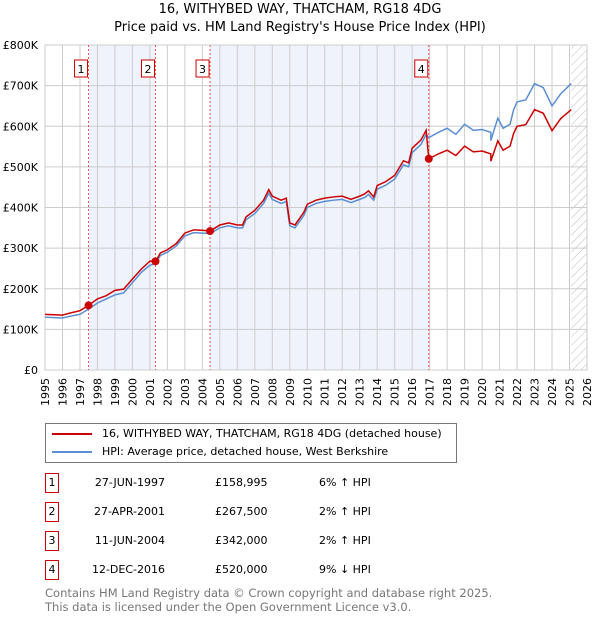 This screenshot has height=620, width=600. What do you see at coordinates (21, 86) in the screenshot?
I see `y-tick-label: £700K` at bounding box center [21, 86].